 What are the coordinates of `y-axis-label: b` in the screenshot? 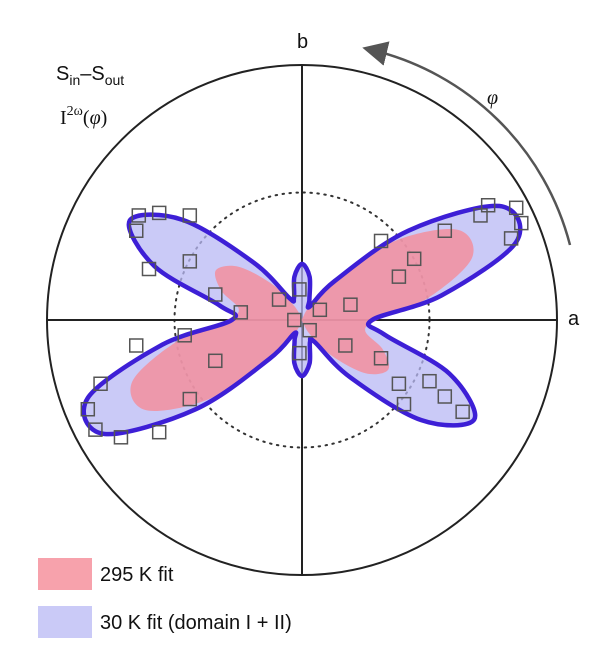 It's located at (302, 42).